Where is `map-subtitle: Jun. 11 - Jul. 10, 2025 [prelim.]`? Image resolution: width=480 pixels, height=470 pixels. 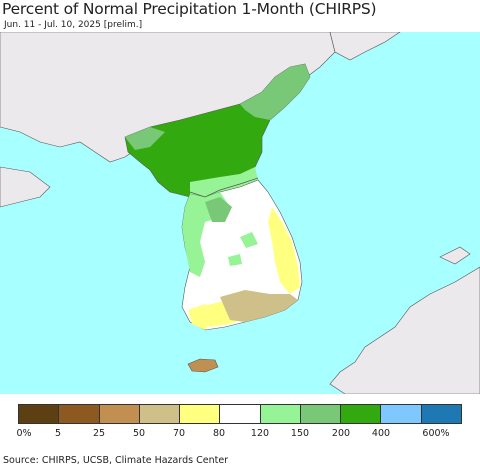
map-subtitle: Jun. 11 - Jul. 10, 2025 [prelim.] is located at coordinates (73, 25).